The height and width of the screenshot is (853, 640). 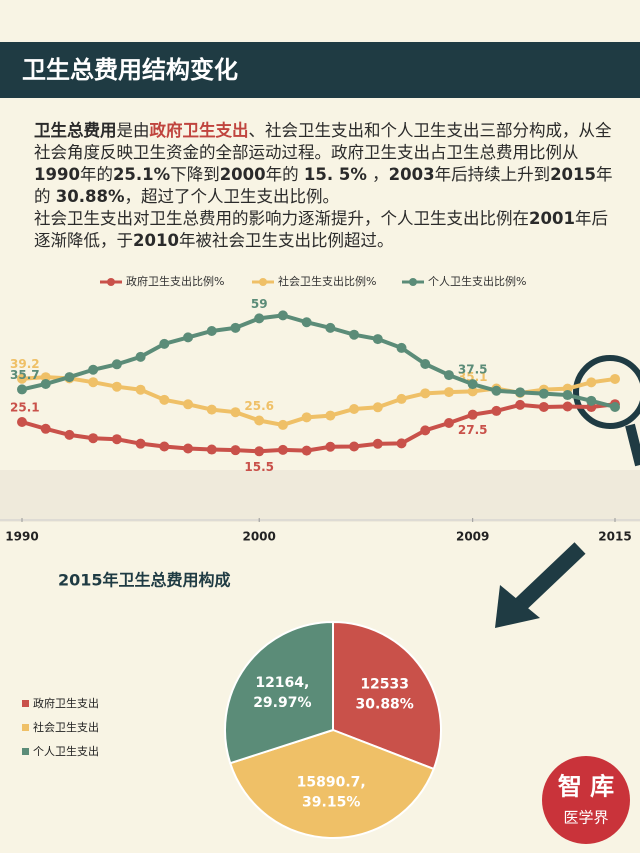 What do you see at coordinates (144, 580) in the screenshot?
I see `pie-title: 2015年卫生总费用构成` at bounding box center [144, 580].